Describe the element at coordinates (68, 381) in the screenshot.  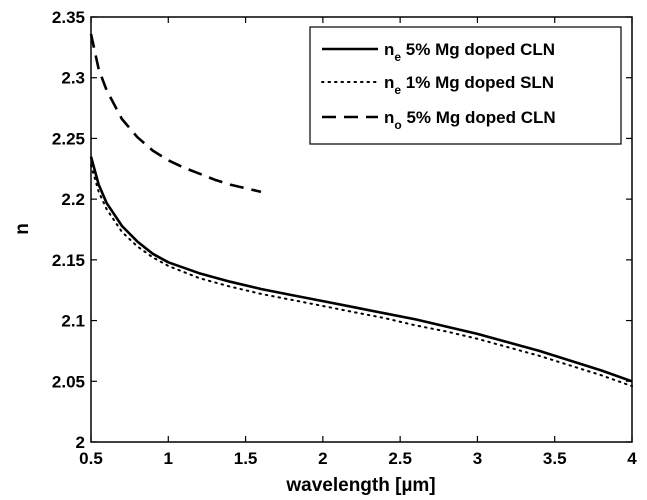
I see `y-tick-label: 2.05` at that location.